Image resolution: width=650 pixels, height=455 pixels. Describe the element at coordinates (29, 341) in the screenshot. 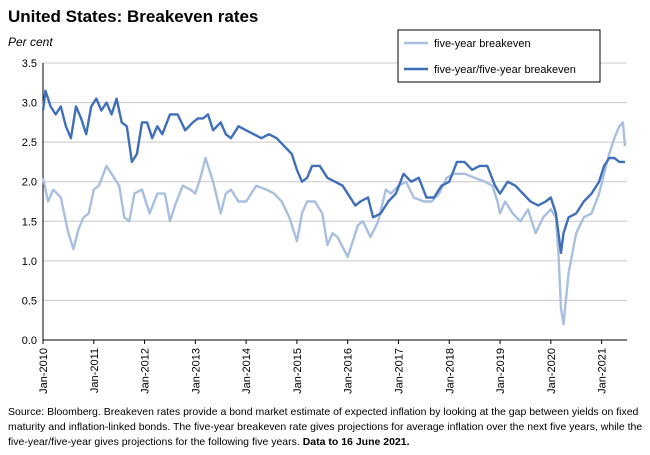

I see `y-tick-label: 0.0` at that location.